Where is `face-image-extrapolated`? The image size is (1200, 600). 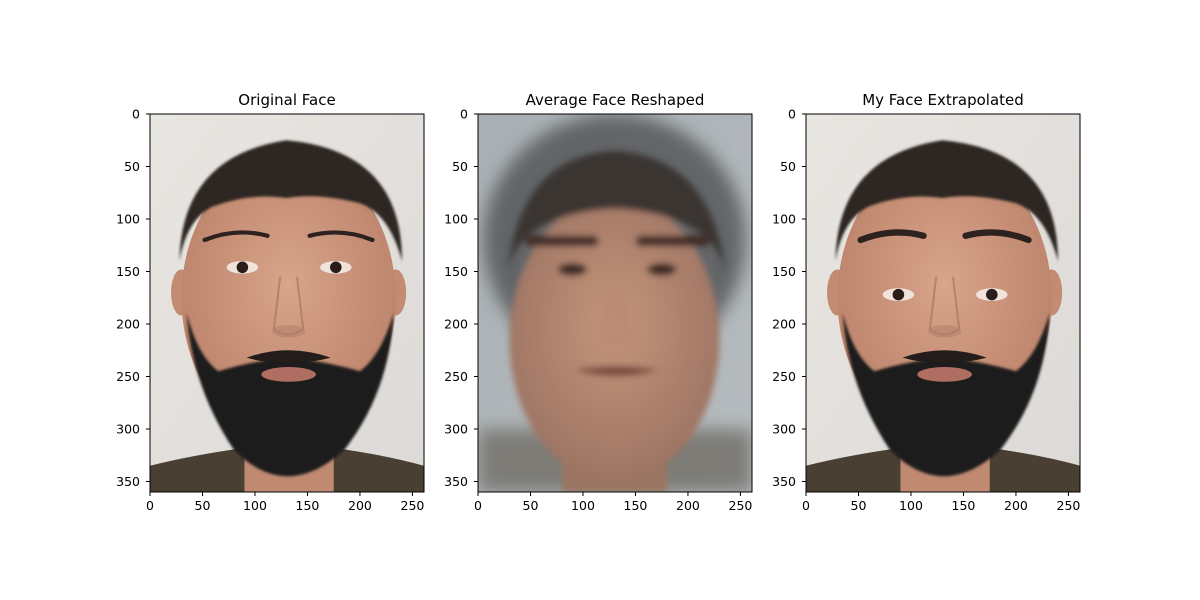 face-image-extrapolated is located at coordinates (943, 303).